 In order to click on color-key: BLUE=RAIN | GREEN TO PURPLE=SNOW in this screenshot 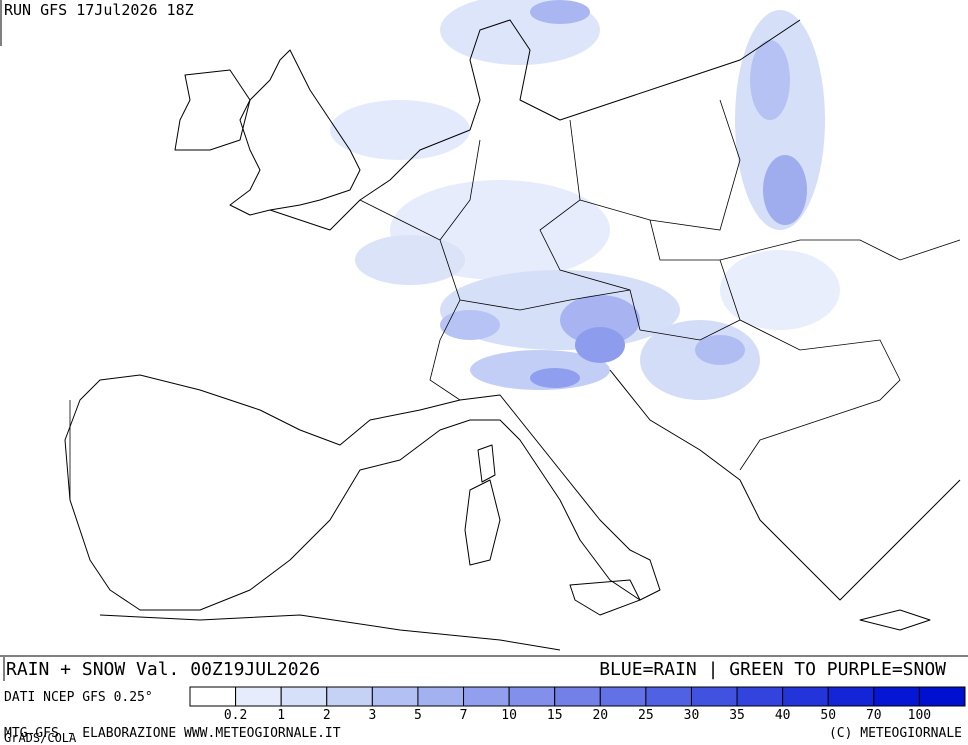, I will do `click(772, 669)`.